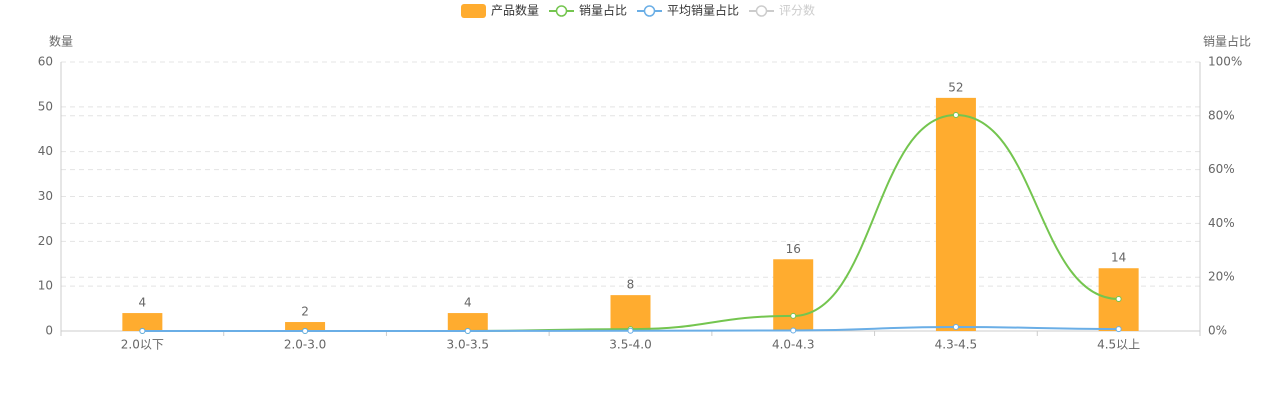  I want to click on y2-tick-label: 40%, so click(1221, 223).